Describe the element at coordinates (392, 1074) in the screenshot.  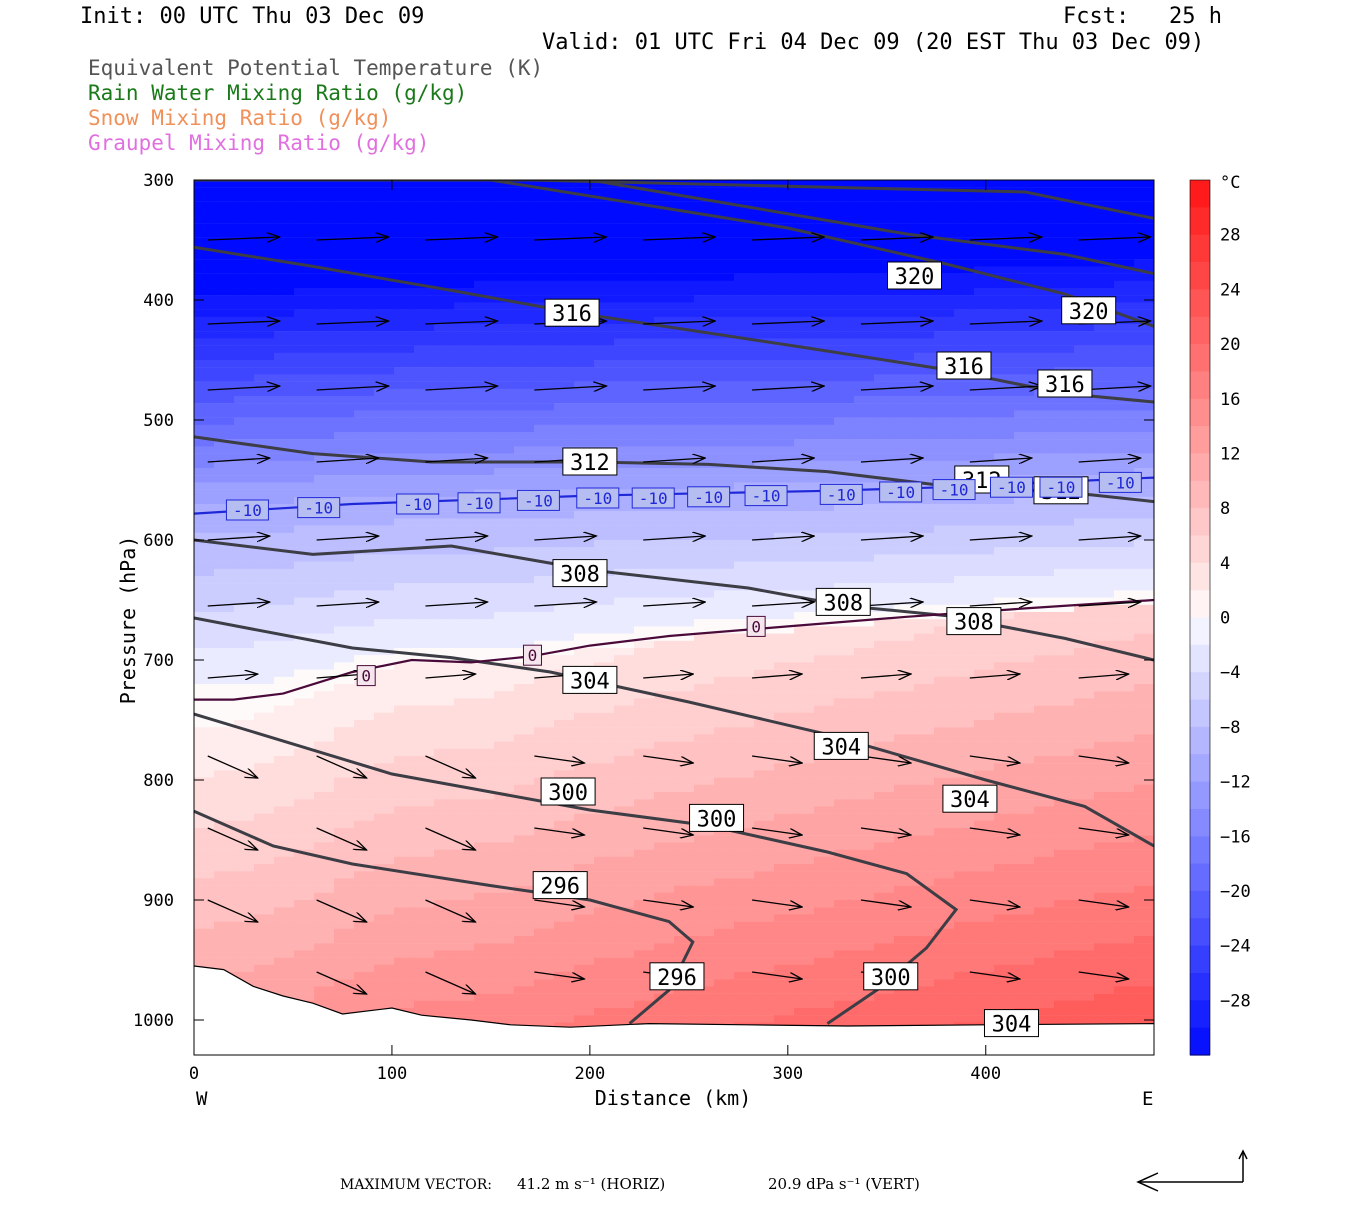
I see `x-tick-label: 100` at that location.